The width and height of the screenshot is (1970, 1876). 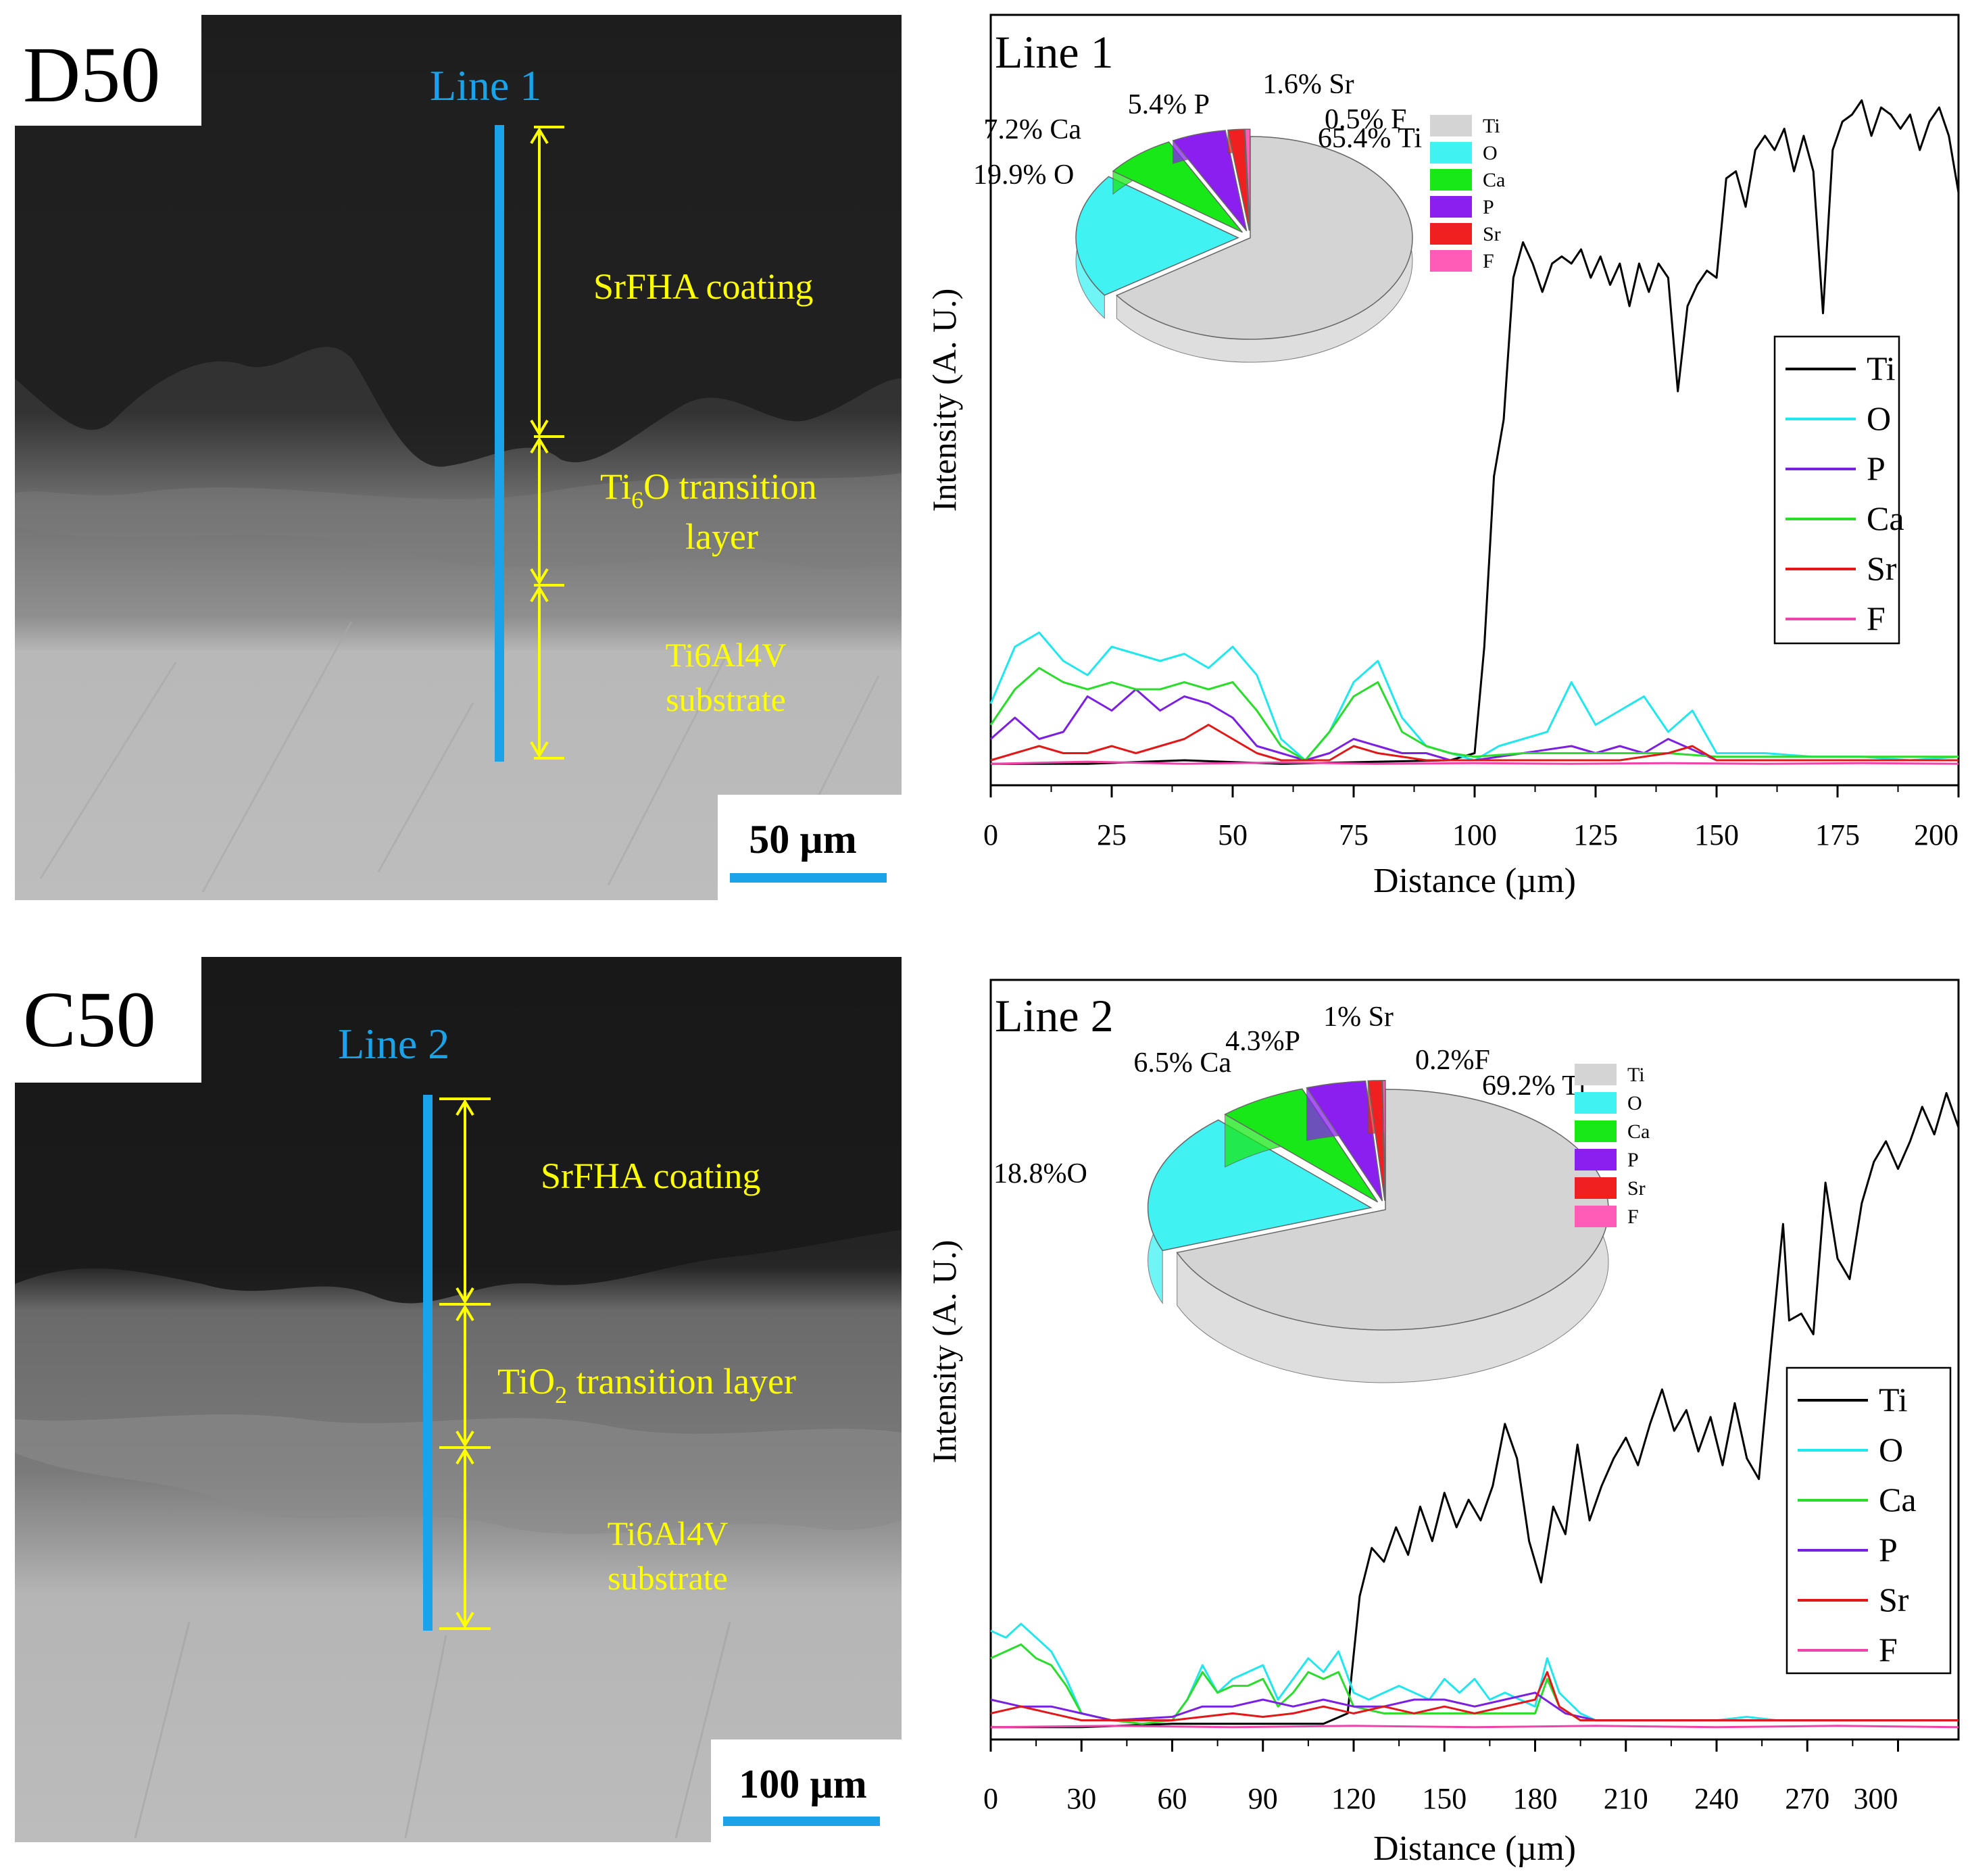 I want to click on d50-line-label: Line 1, so click(x=485, y=85).